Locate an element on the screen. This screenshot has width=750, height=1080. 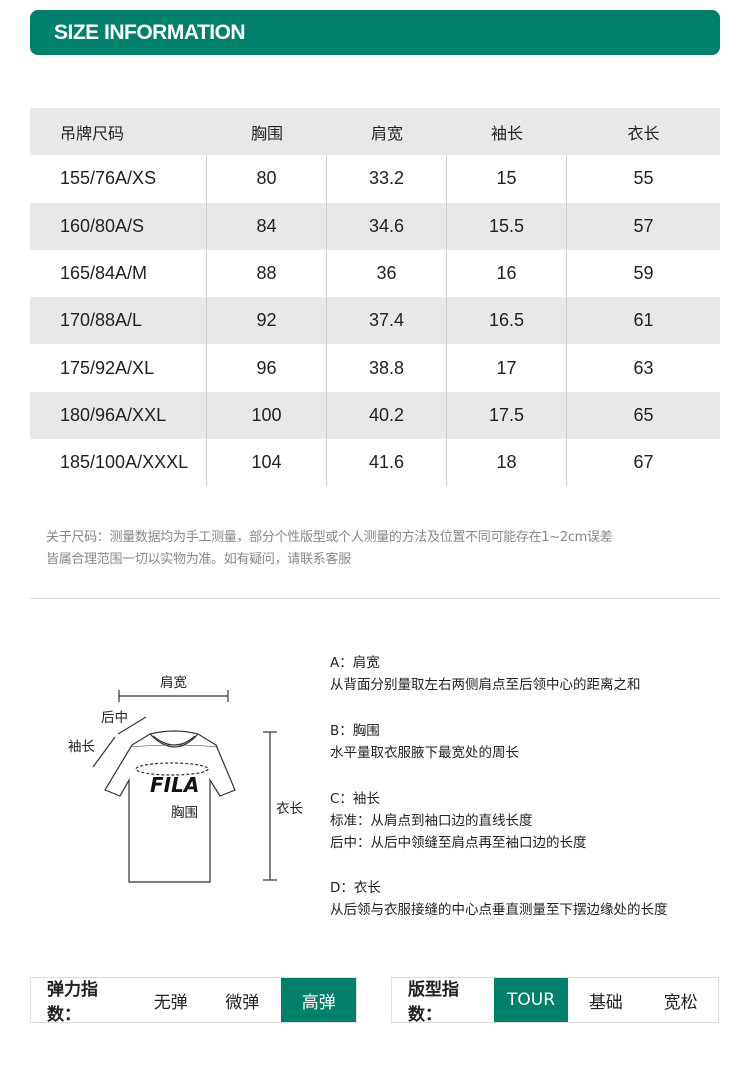
table-row: 160/80A/S 84 34.6 15.5 57 is located at coordinates (375, 226).